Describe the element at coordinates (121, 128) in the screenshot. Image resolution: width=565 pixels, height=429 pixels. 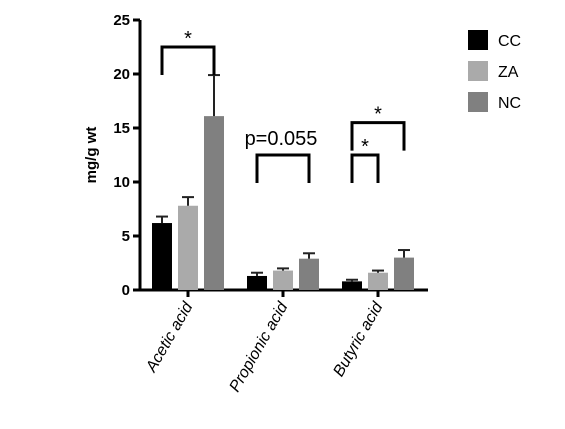
I see `y-tick-label: 15` at that location.